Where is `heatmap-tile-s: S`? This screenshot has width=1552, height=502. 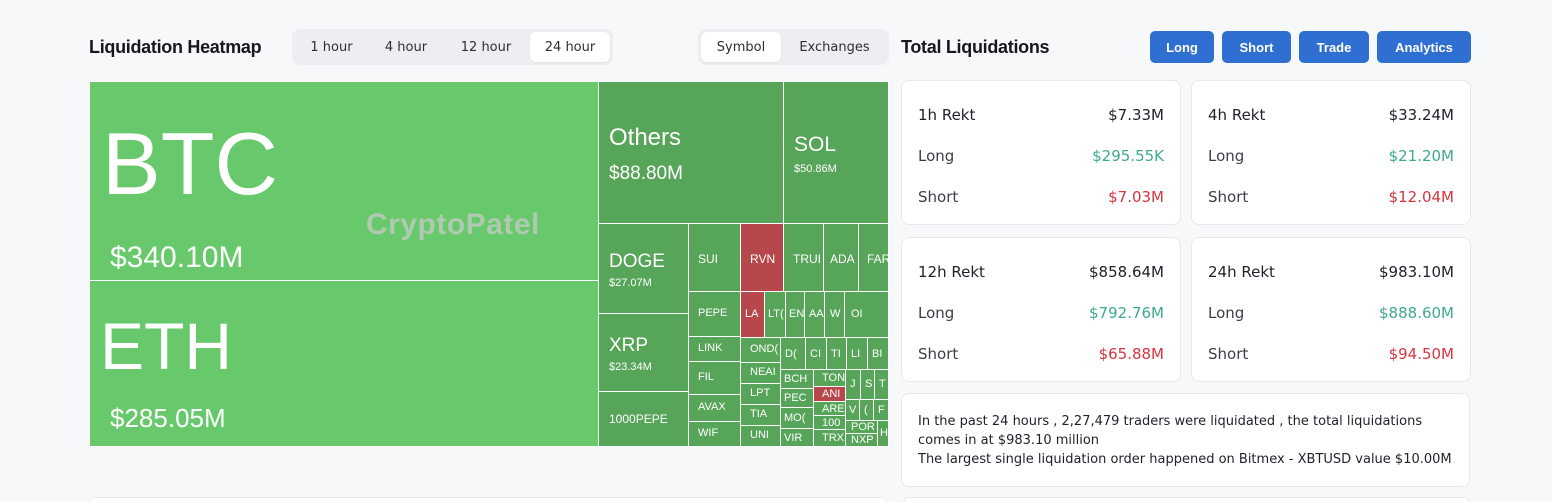 heatmap-tile-s: S is located at coordinates (867, 384).